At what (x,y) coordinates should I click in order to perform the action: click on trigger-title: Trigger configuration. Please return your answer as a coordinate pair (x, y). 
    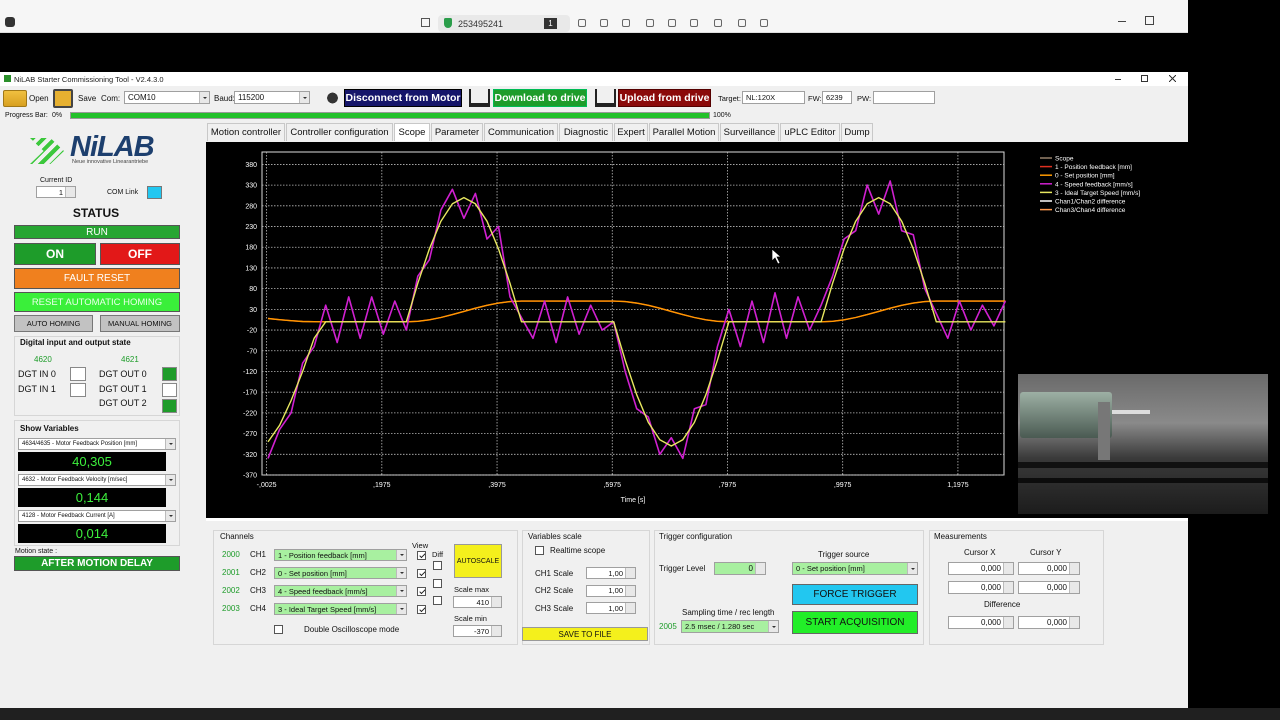
    Looking at the image, I should click on (696, 536).